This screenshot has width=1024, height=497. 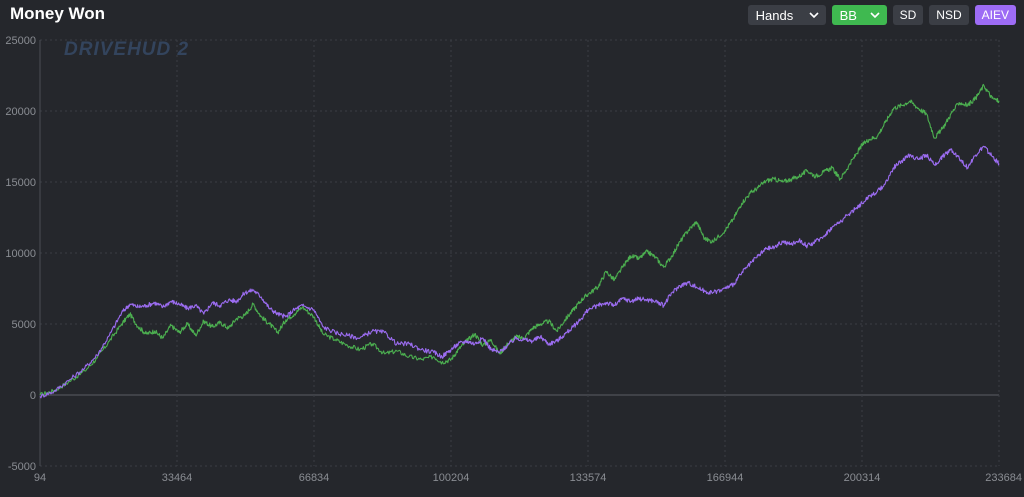 What do you see at coordinates (58, 13) in the screenshot?
I see `page-title: Money Won` at bounding box center [58, 13].